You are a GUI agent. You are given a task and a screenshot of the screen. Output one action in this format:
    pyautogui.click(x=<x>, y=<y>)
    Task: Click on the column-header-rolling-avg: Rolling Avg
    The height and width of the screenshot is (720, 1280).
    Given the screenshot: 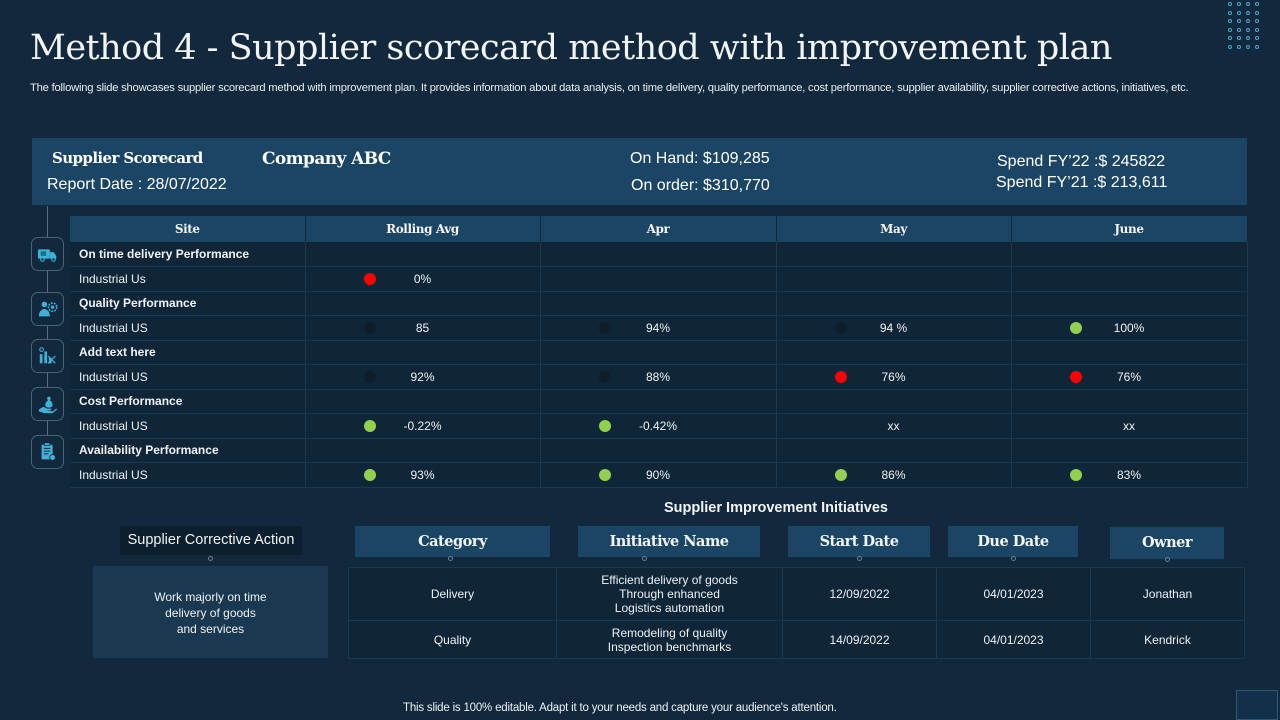 What is the action you would take?
    pyautogui.click(x=423, y=229)
    